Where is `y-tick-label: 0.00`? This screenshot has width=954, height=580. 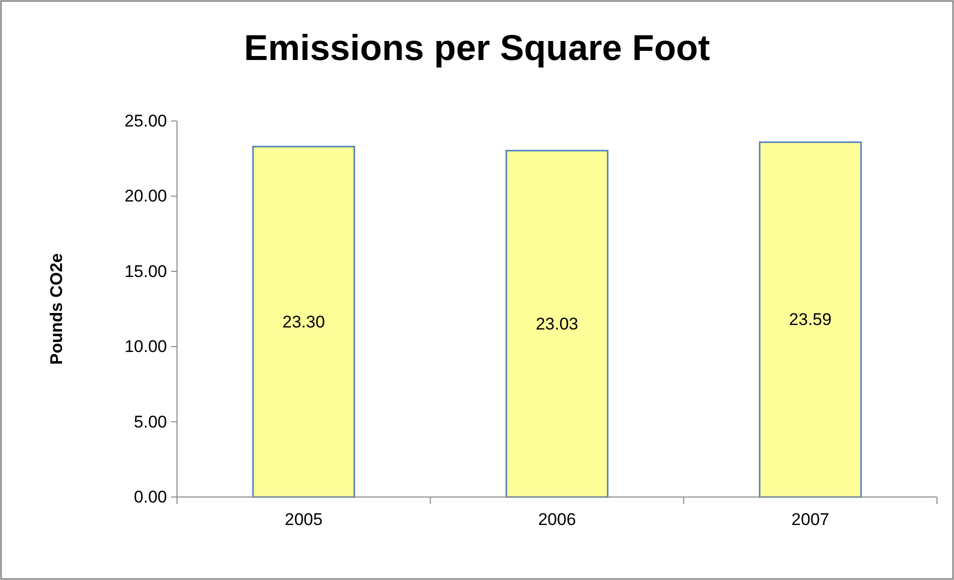 y-tick-label: 0.00 is located at coordinates (150, 497).